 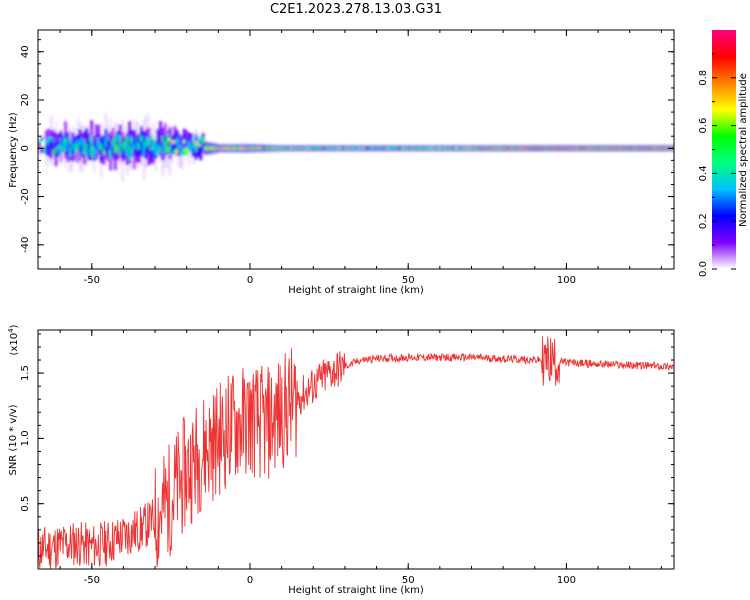 I want to click on y-tick-label: -40, so click(x=25, y=245).